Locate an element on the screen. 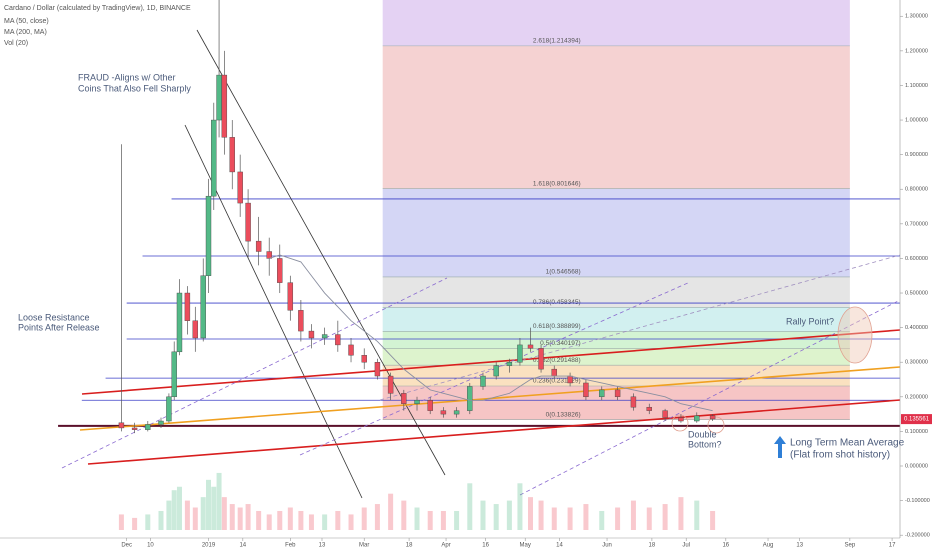 The height and width of the screenshot is (555, 932). fib-label: 0.236(0.231229) is located at coordinates (557, 381).